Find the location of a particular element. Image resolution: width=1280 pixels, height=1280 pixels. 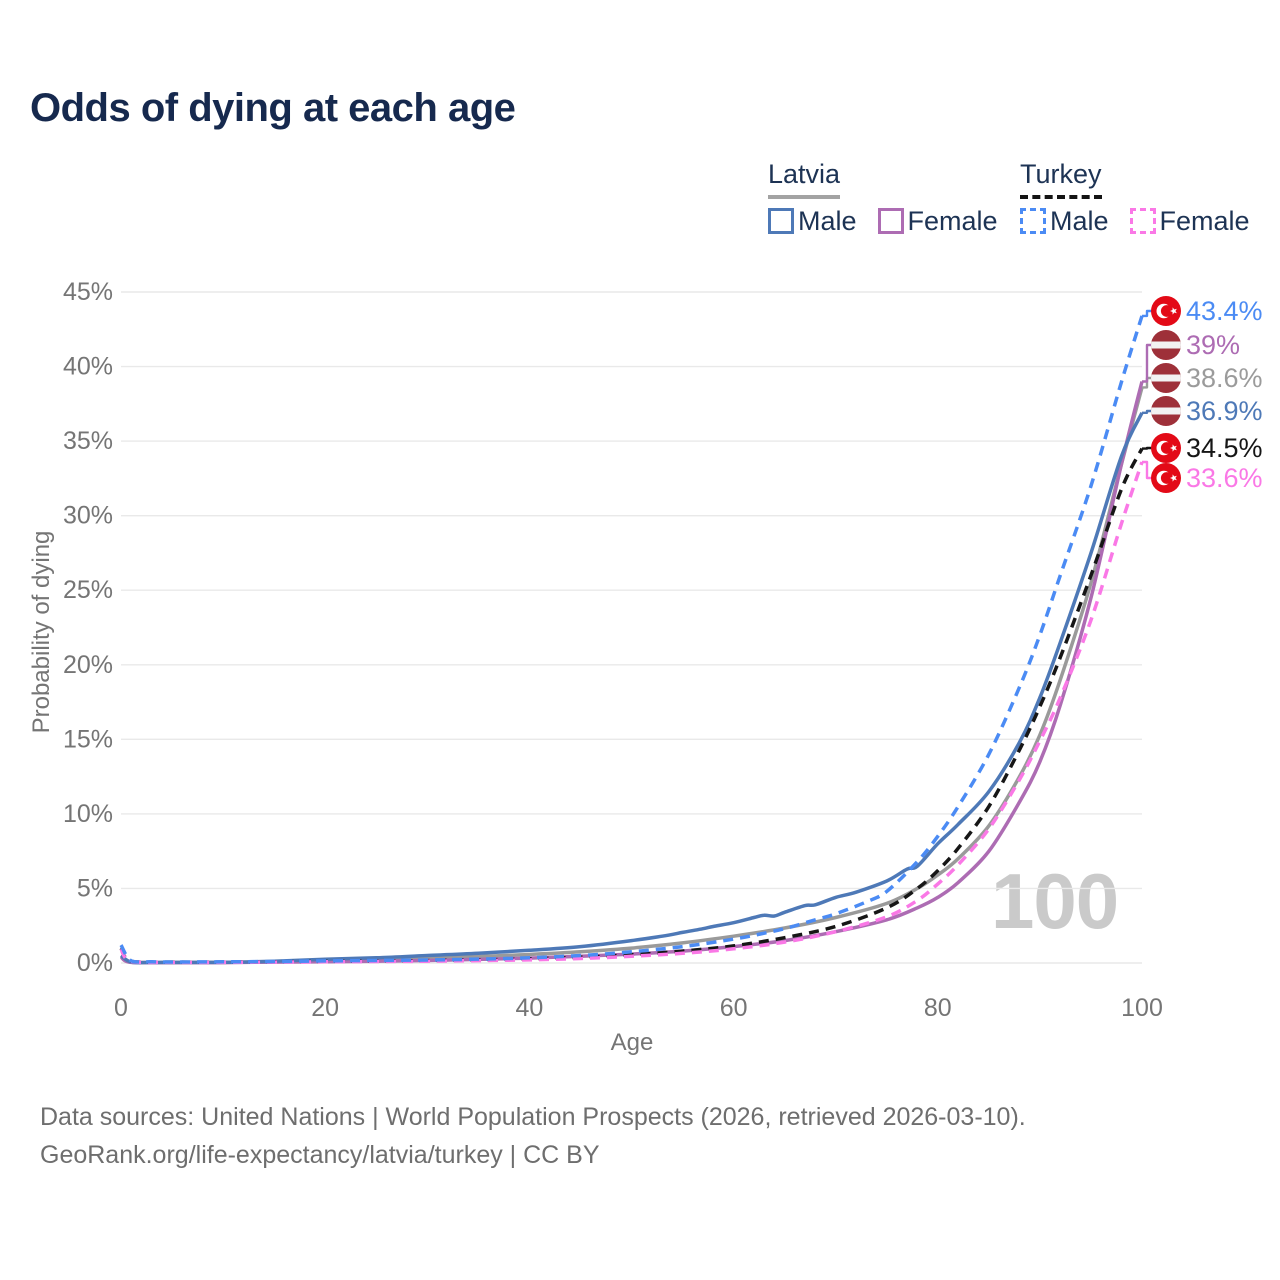

y-tick-label: 45% is located at coordinates (88, 292).